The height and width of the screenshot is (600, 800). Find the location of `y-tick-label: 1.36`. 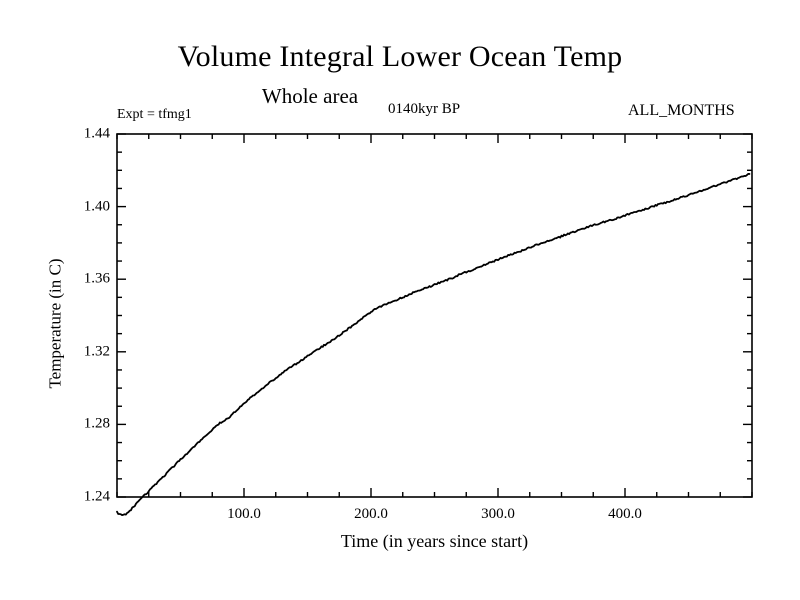

y-tick-label: 1.36 is located at coordinates (96, 278).